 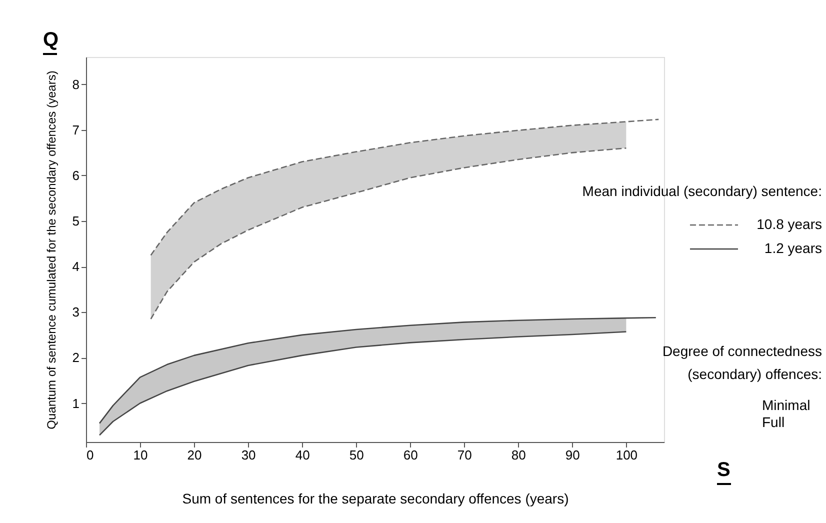 I want to click on text: Minimal, so click(x=786, y=405).